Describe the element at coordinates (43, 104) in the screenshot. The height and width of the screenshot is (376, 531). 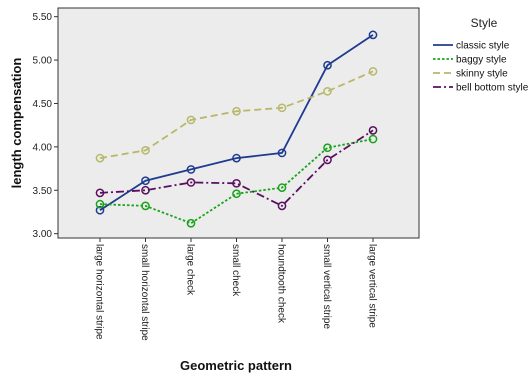
I see `y-tick-label: 4.50` at that location.